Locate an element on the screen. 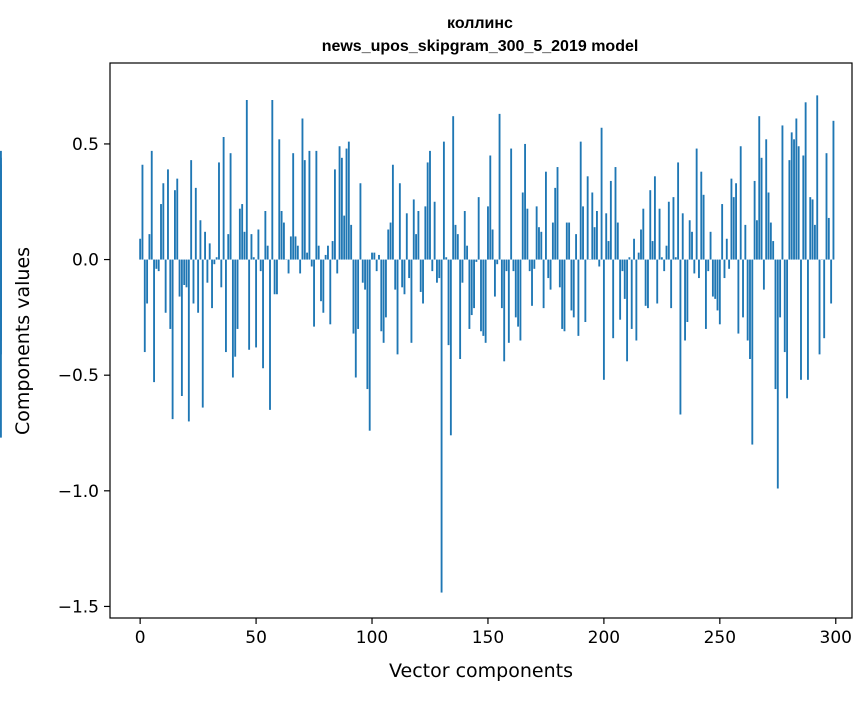 This screenshot has height=701, width=867. x-tick-label: 50 is located at coordinates (256, 638).